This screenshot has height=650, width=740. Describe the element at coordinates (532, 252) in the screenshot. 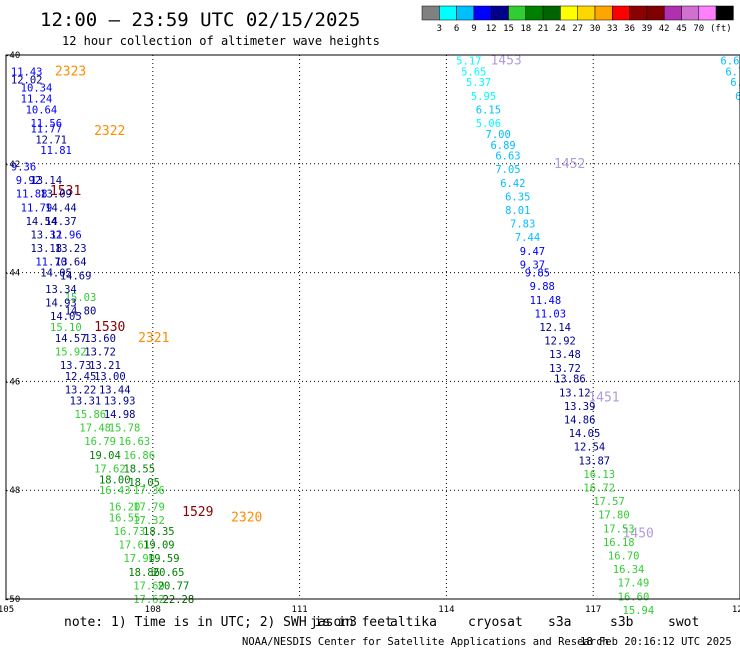

I see `wave-height-label: 9.47` at that location.